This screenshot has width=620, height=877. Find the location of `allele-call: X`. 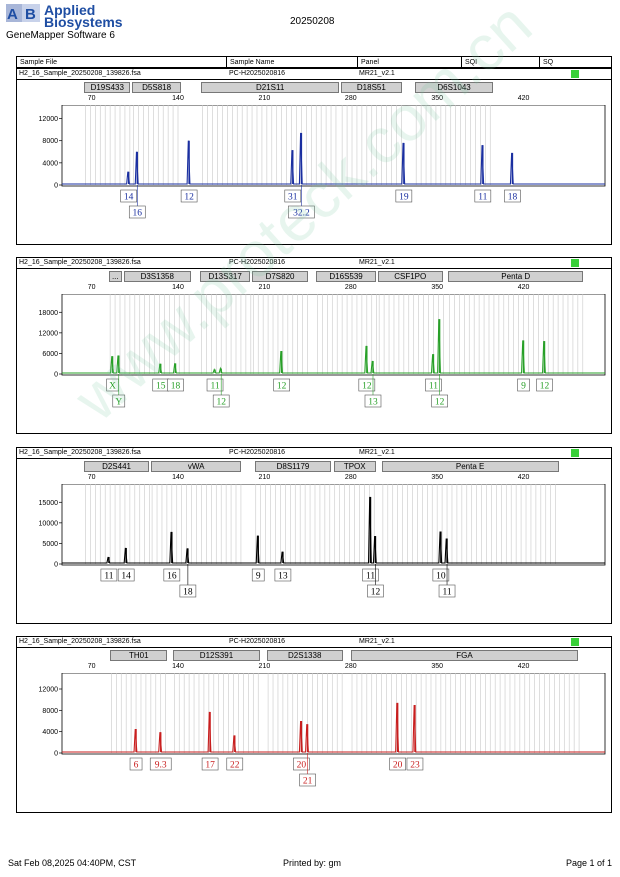

allele-call: X is located at coordinates (112, 385).